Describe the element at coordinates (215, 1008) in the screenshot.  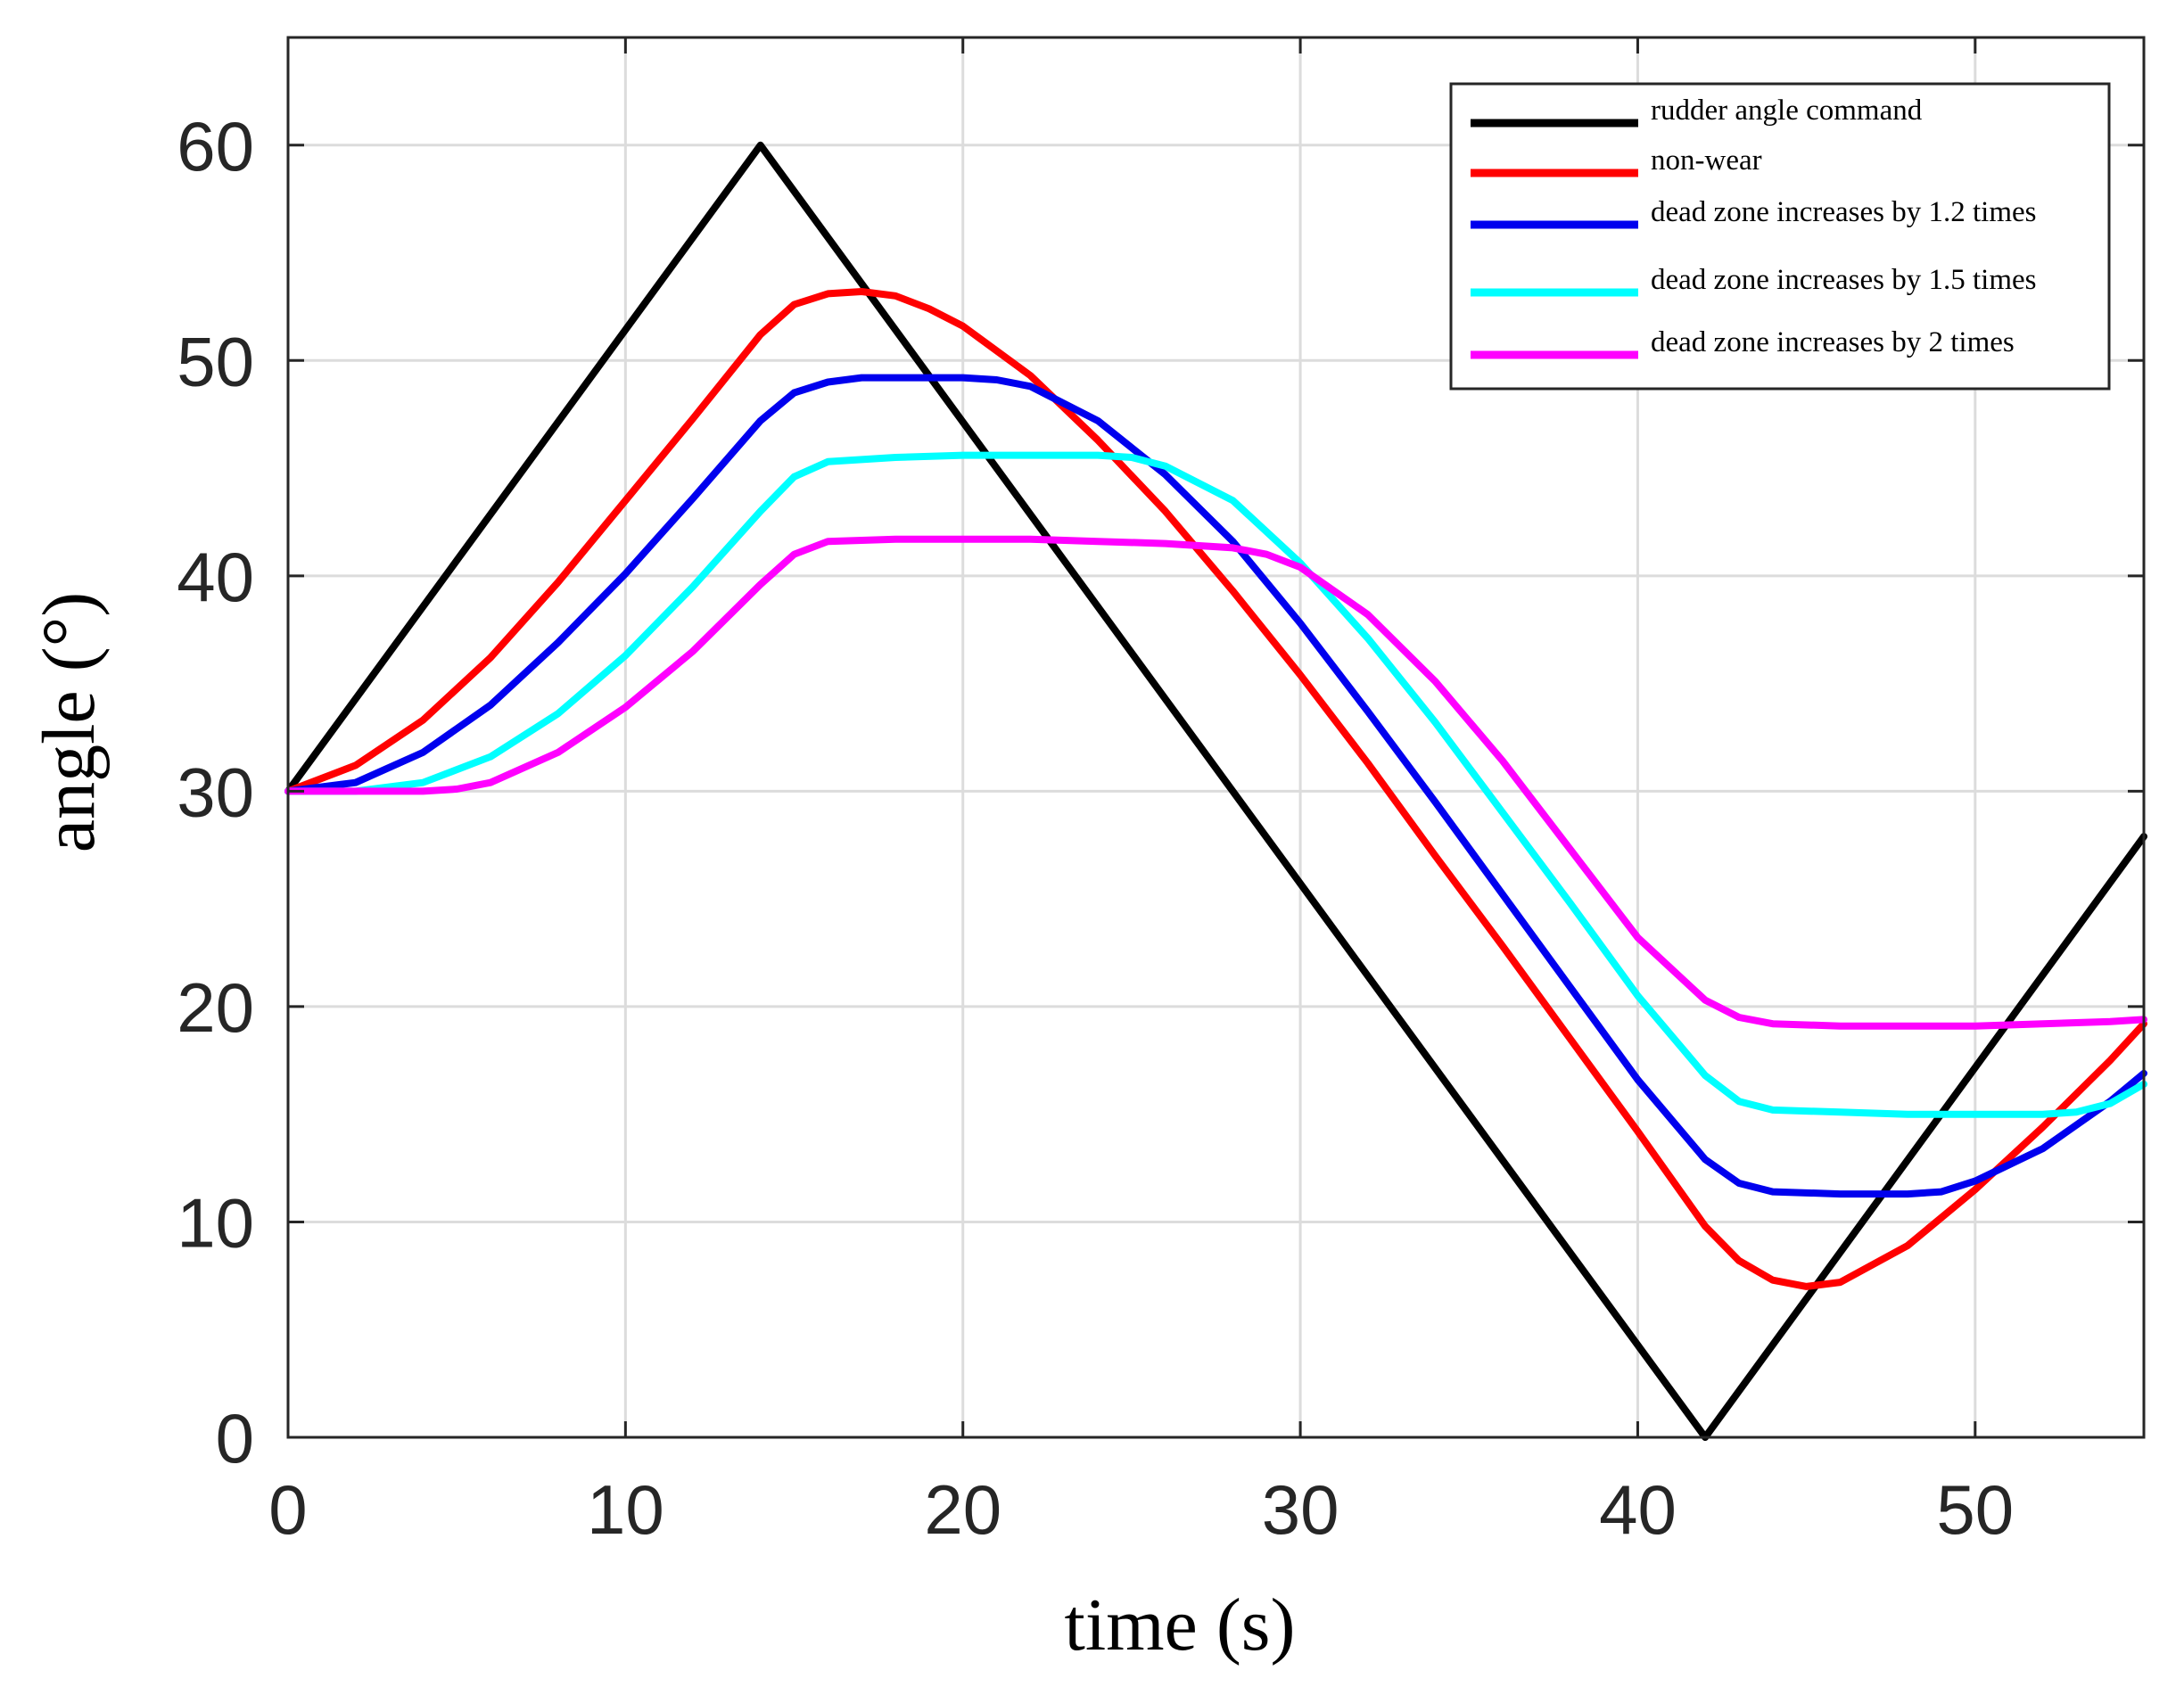
I see `y-tick-label: 20` at that location.